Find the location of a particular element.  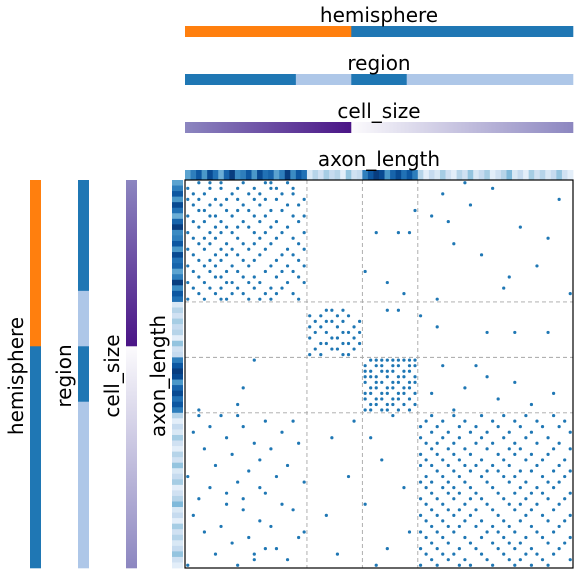

cell_size-top-segment is located at coordinates (268, 127).